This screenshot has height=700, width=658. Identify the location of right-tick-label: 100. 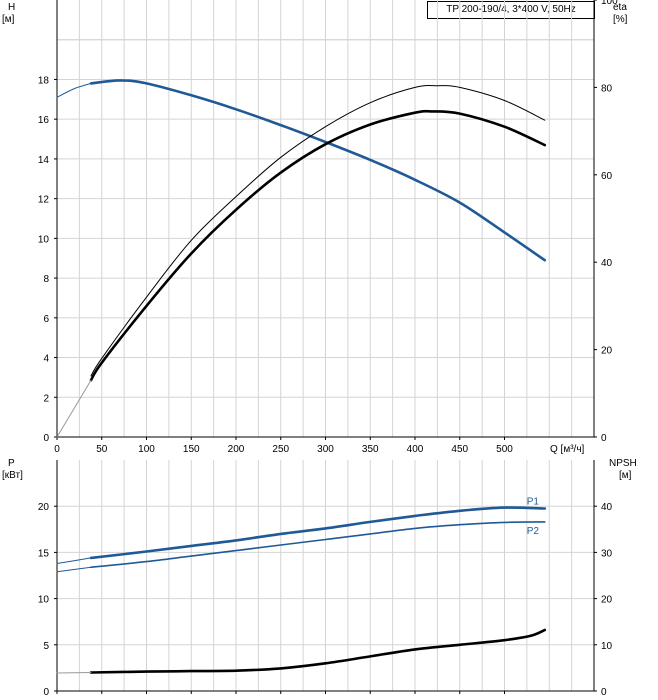
(609, 3).